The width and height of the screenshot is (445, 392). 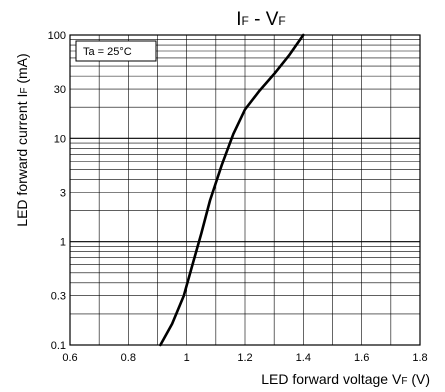 What do you see at coordinates (57, 191) in the screenshot?
I see `y-tick-labels: 100 30 10 3 1 0.3 0.1` at bounding box center [57, 191].